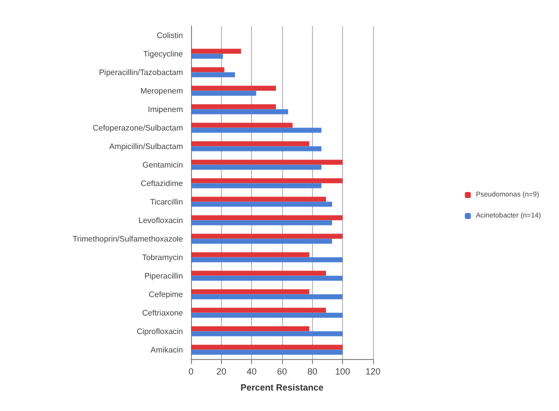 Image resolution: width=559 pixels, height=411 pixels. I want to click on y-tick-label: Ceftriaxone, so click(163, 313).